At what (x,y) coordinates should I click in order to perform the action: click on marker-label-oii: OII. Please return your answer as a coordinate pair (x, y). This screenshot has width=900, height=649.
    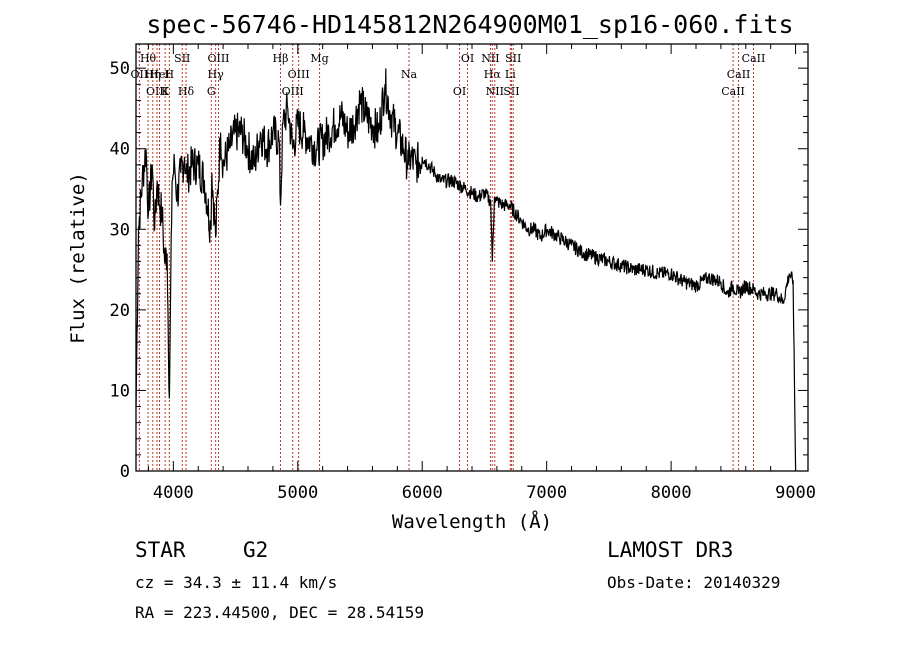
    Looking at the image, I should click on (140, 74).